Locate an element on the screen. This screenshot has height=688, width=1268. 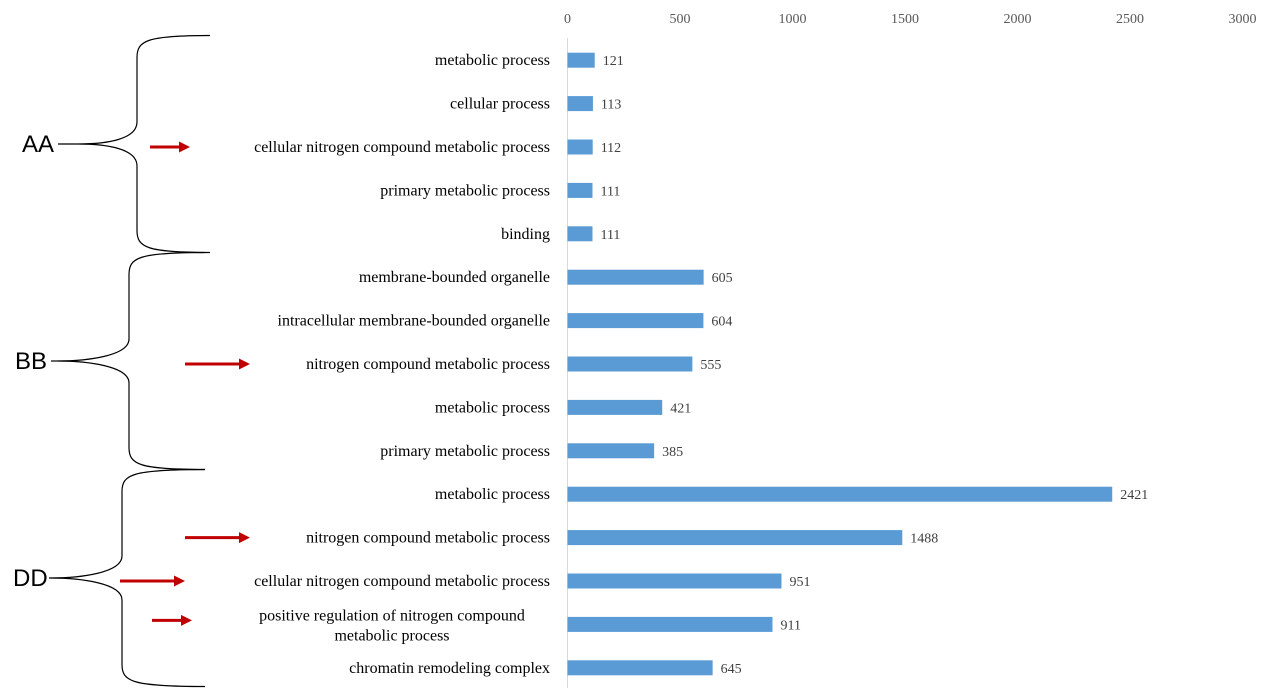
data-label: 555 is located at coordinates (710, 365).